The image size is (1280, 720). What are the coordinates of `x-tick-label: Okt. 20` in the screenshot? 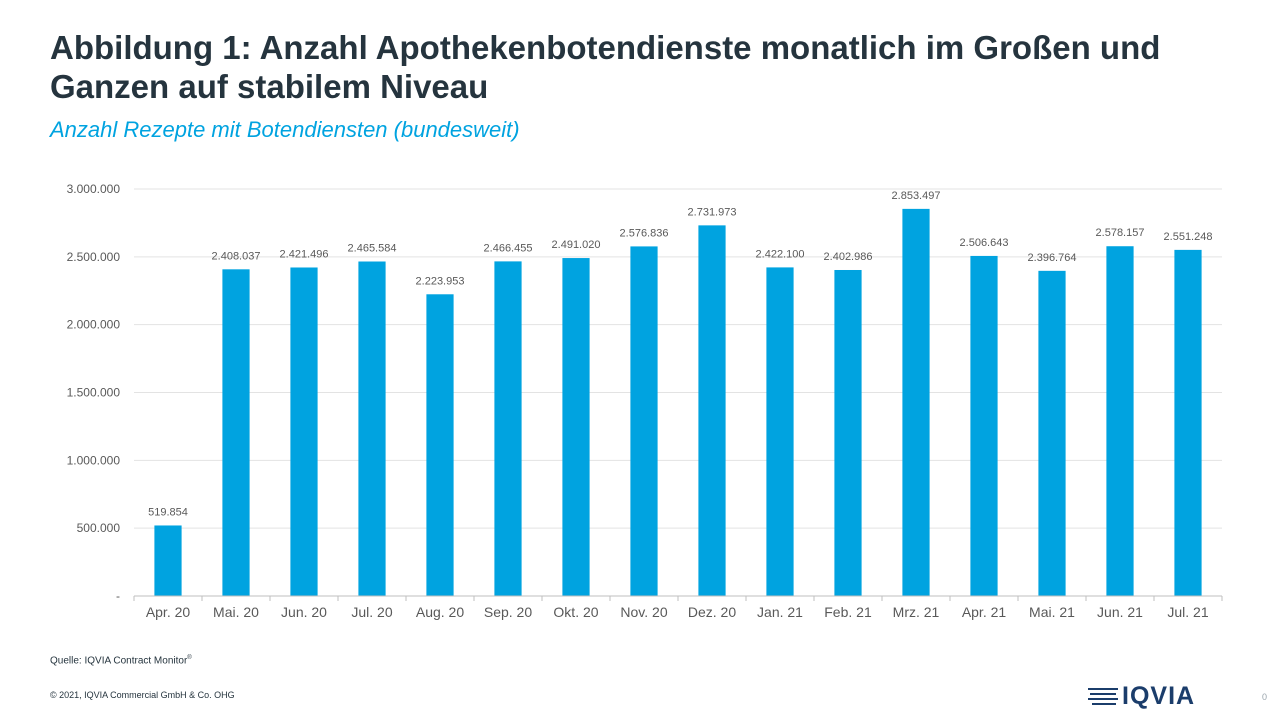 It's located at (575, 612).